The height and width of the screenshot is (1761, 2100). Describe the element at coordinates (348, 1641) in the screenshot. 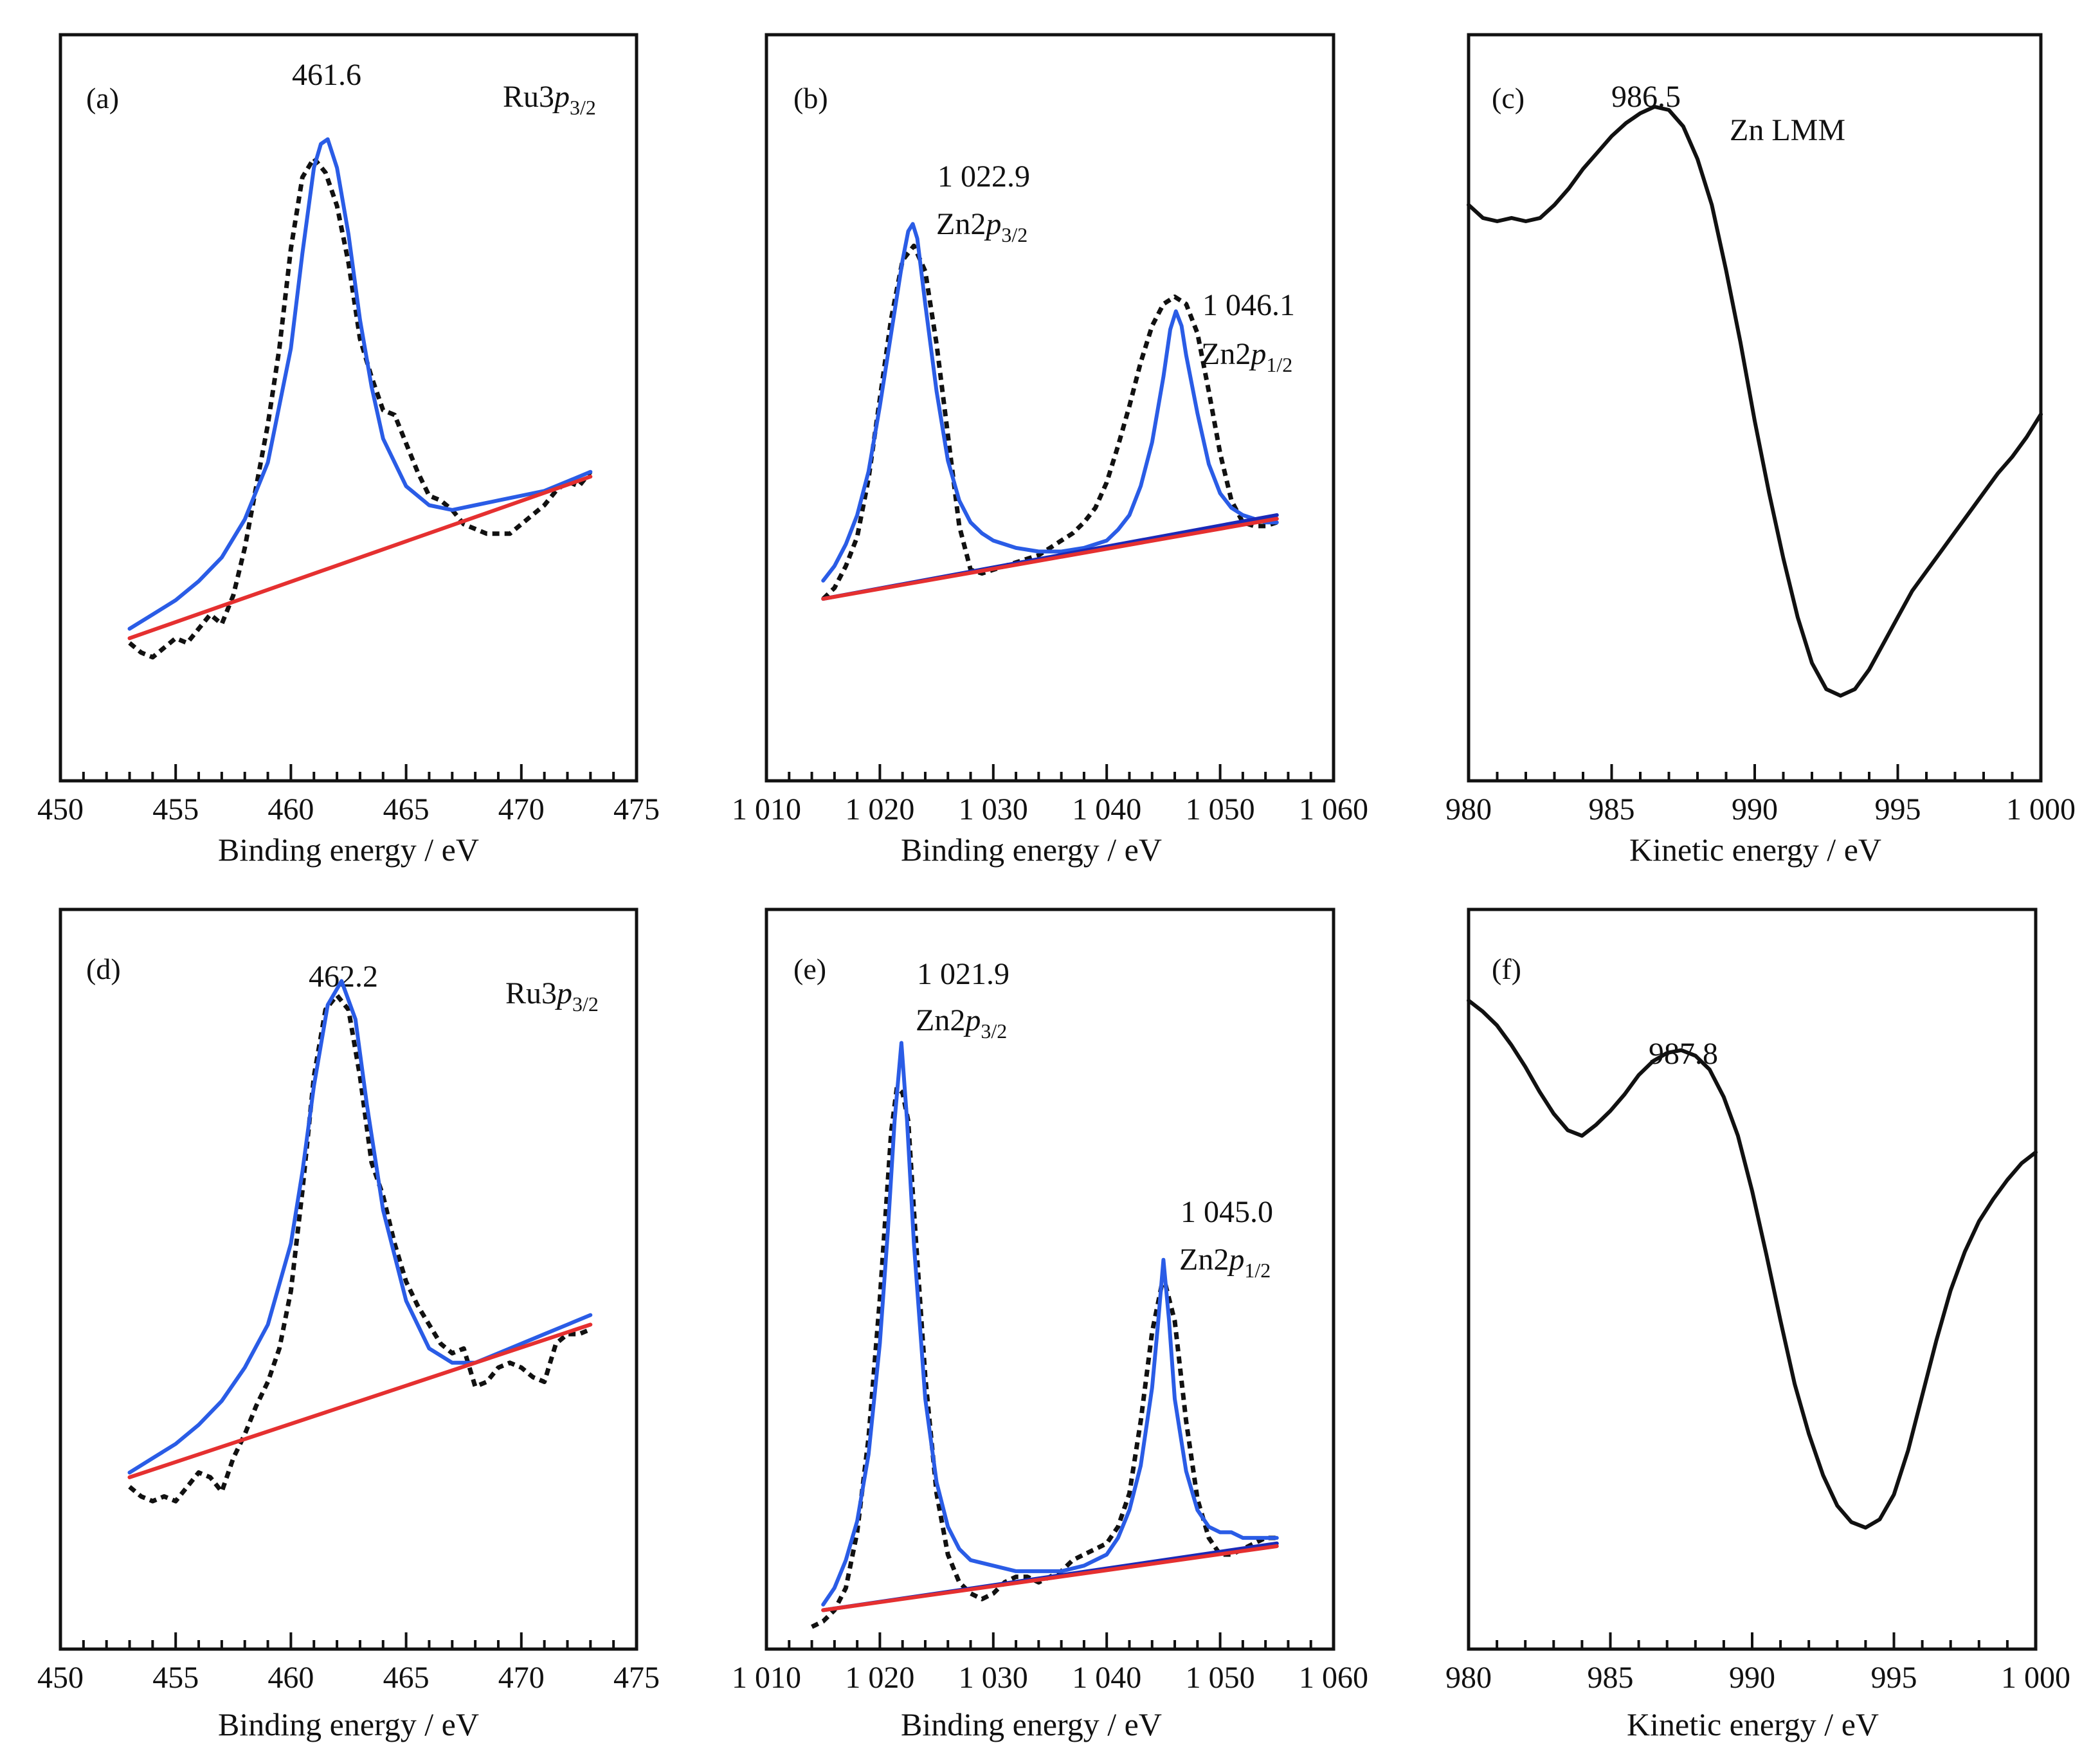

I see `x-ticks-d` at that location.